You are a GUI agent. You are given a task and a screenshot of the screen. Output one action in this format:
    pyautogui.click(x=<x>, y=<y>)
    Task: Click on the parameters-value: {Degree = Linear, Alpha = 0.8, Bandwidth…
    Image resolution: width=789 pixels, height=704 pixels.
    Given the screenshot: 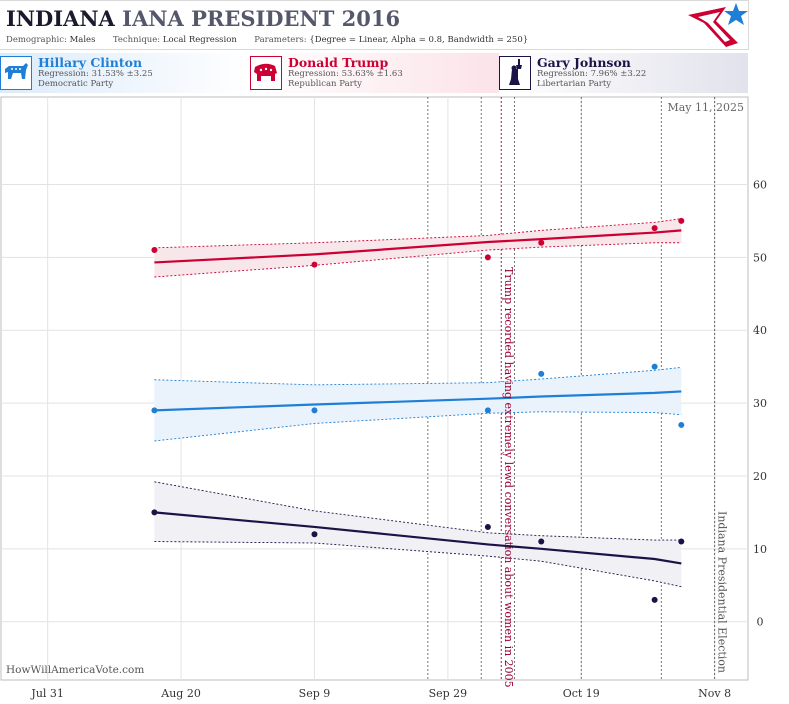 What is the action you would take?
    pyautogui.click(x=419, y=40)
    